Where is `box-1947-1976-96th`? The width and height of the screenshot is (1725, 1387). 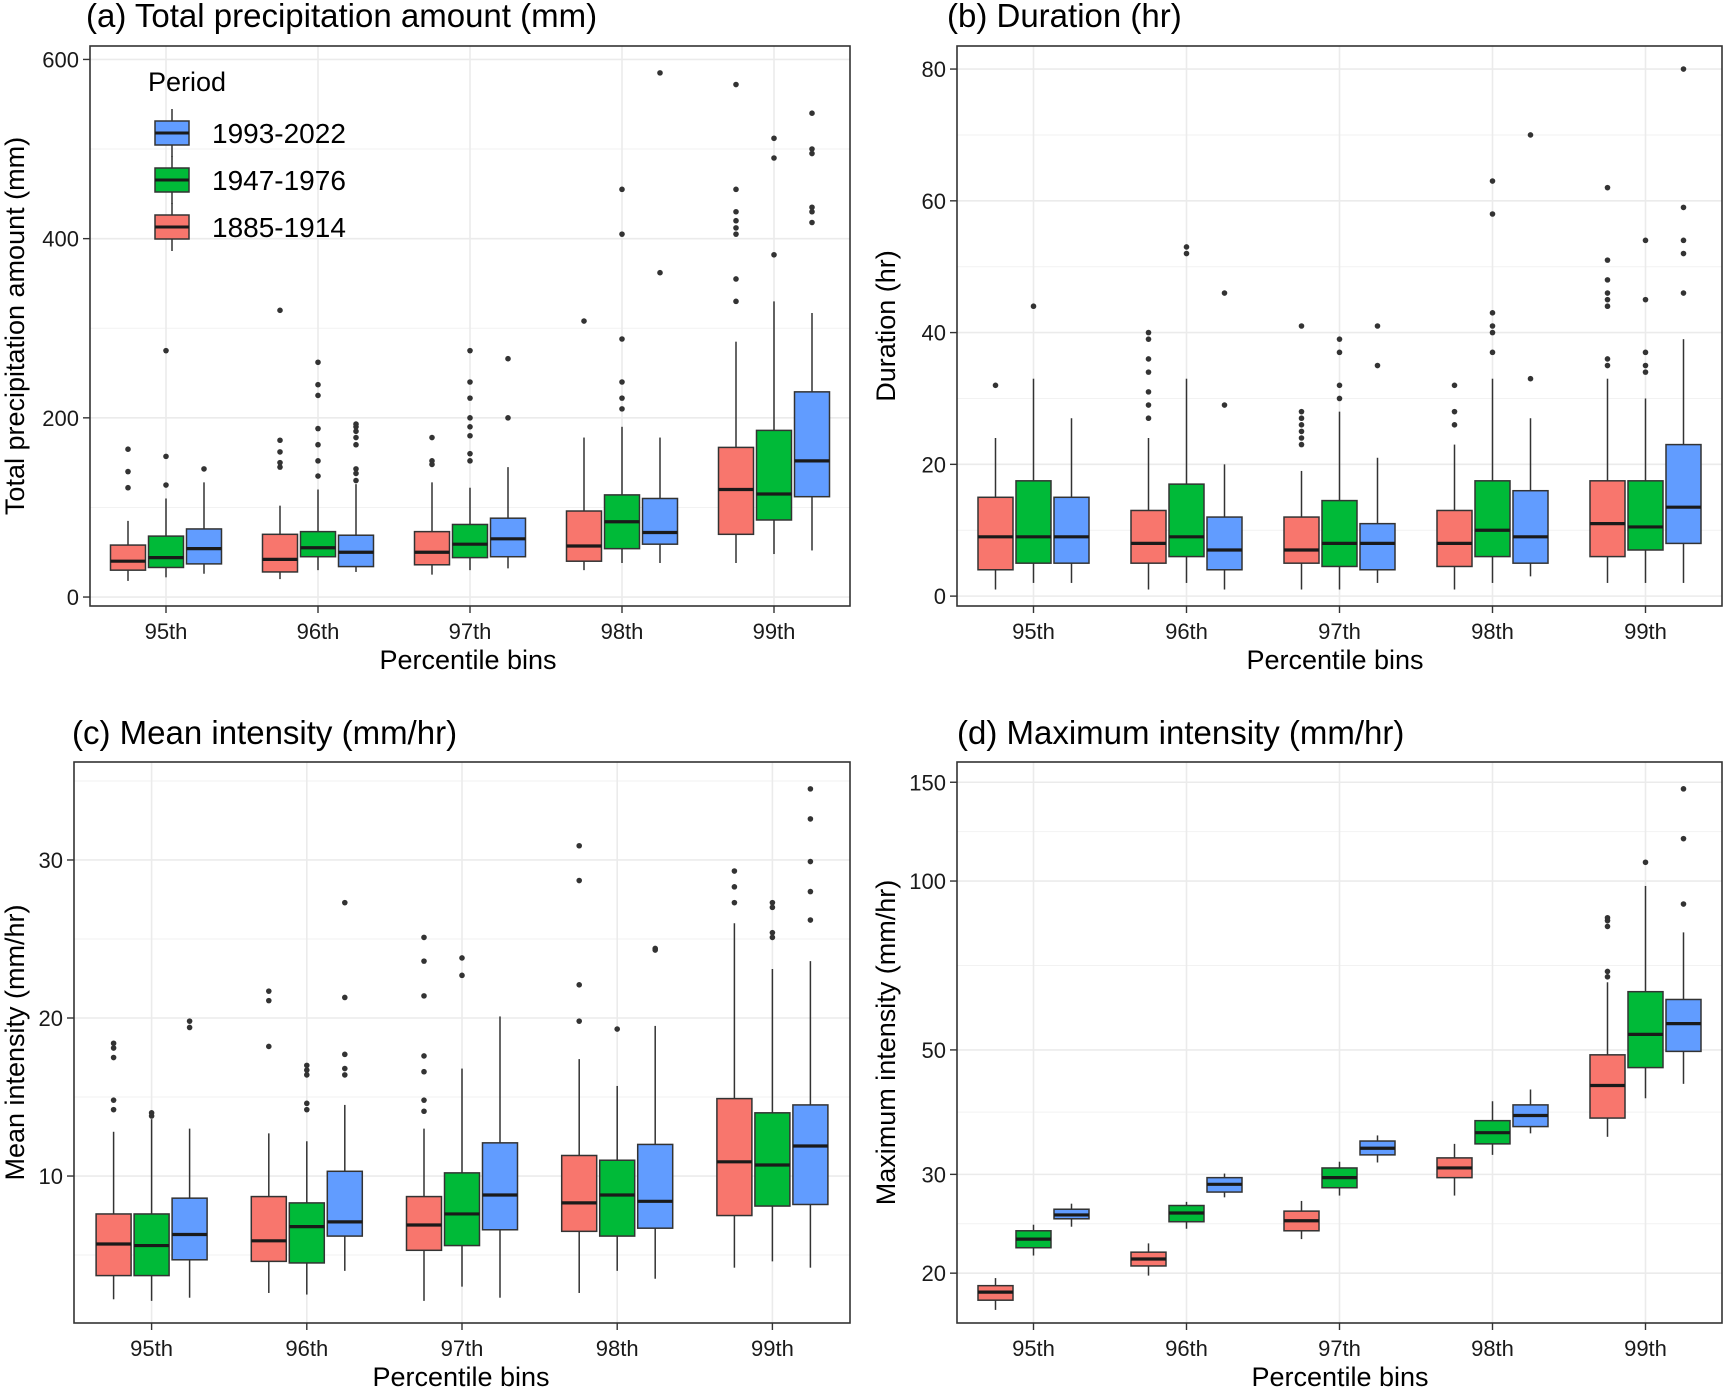 box-1947-1976-96th is located at coordinates (307, 1178).